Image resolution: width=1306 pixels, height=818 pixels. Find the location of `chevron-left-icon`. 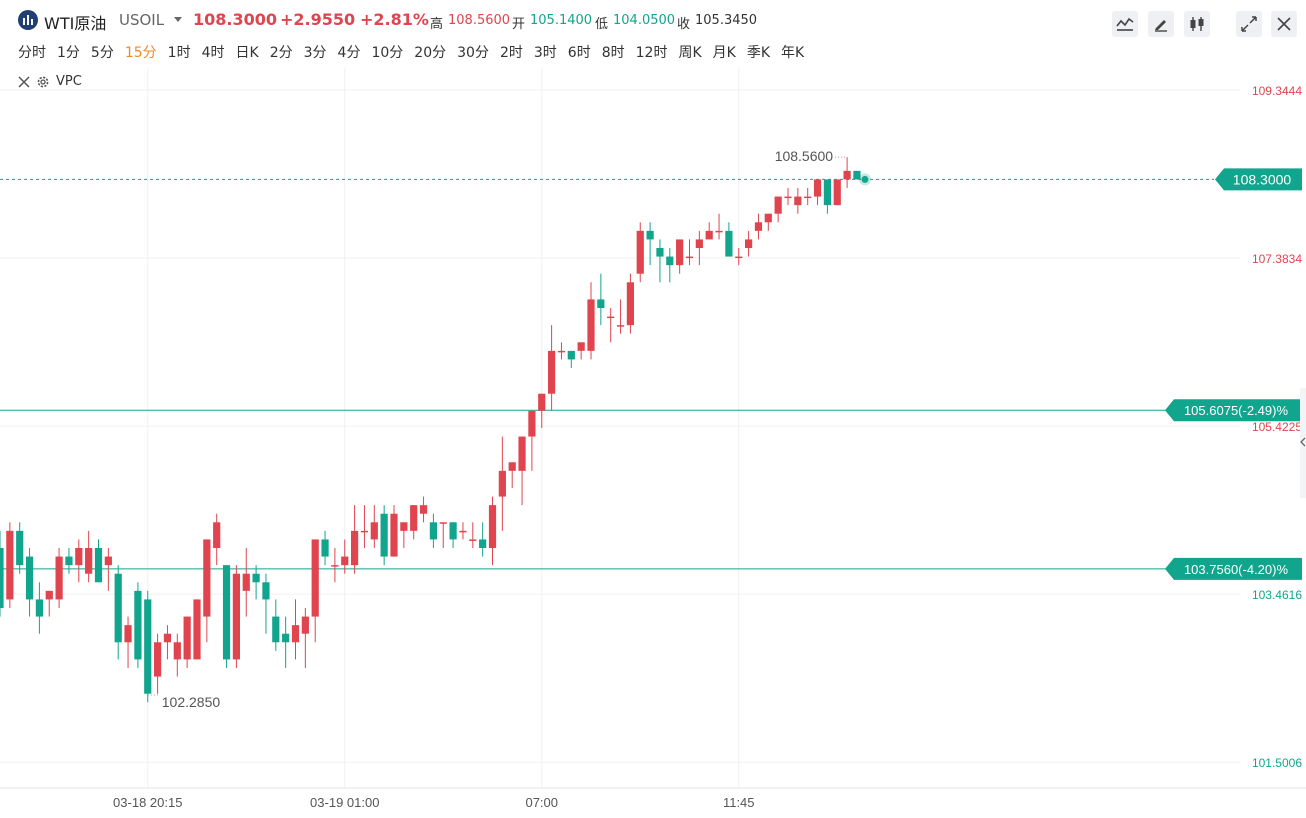

chevron-left-icon is located at coordinates (1303, 442).